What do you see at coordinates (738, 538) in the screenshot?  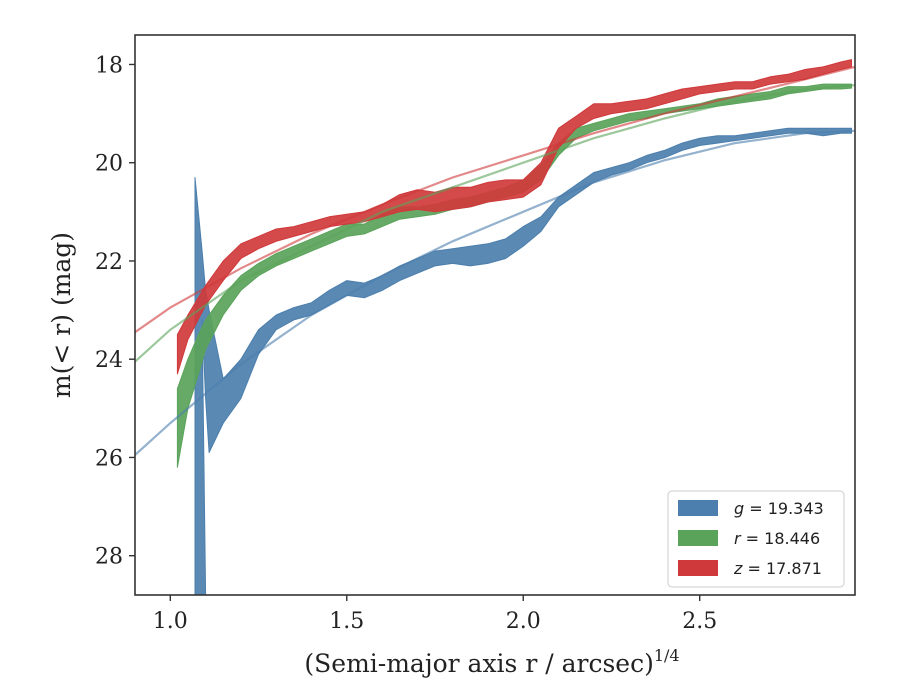 I see `legend-var-r: r` at bounding box center [738, 538].